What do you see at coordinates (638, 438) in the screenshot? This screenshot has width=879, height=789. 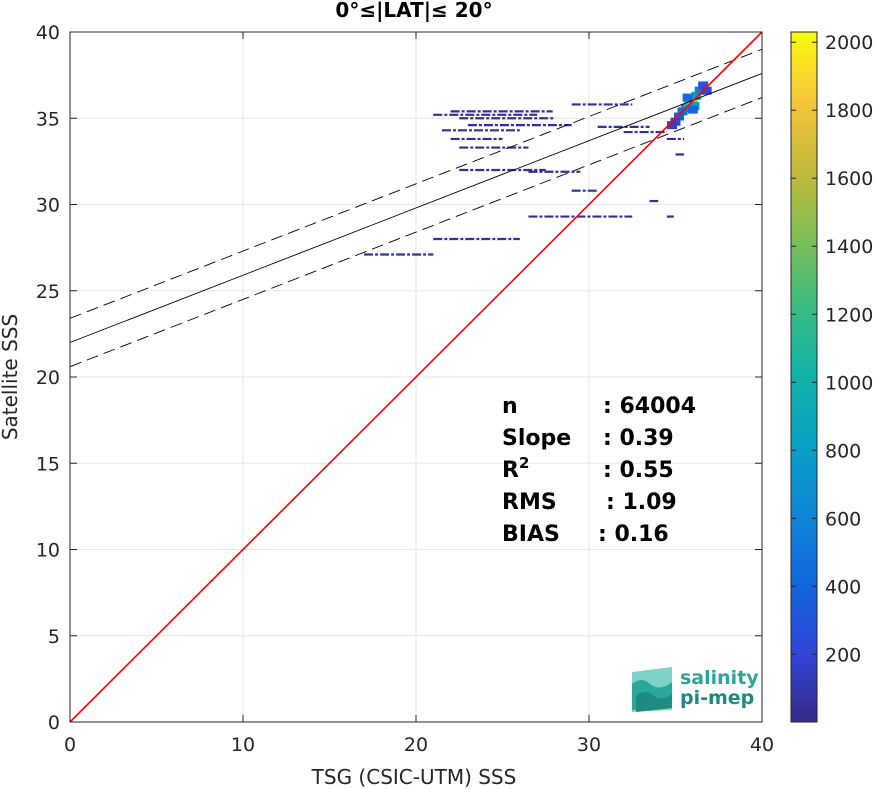 I see `stat-value: : 0.39` at bounding box center [638, 438].